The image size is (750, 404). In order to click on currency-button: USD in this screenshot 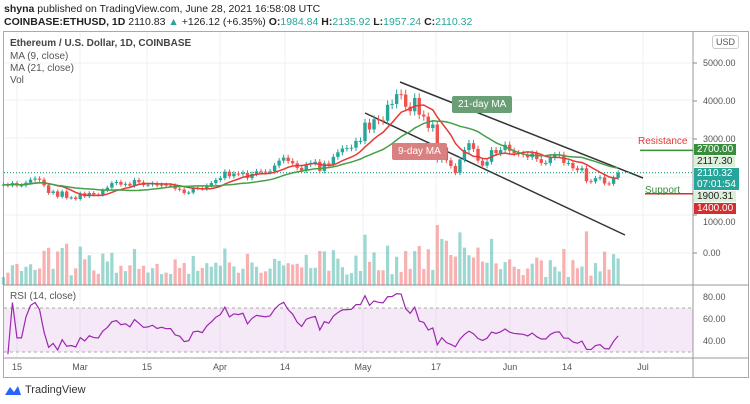, I will do `click(726, 42)`.